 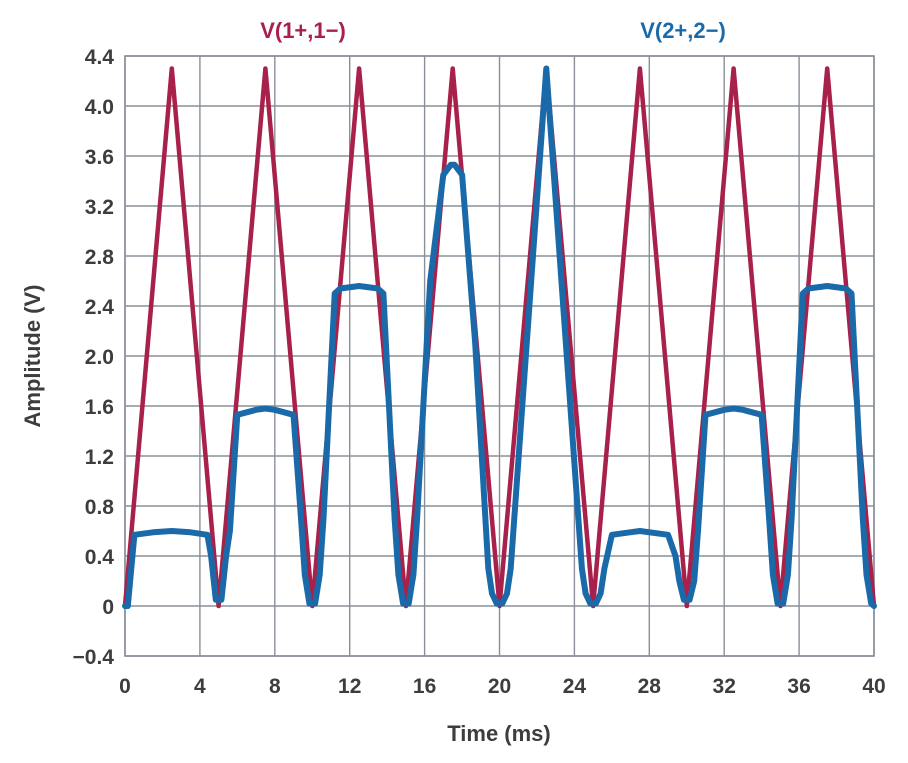 I want to click on y-tick-label: 0.8, so click(x=100, y=507).